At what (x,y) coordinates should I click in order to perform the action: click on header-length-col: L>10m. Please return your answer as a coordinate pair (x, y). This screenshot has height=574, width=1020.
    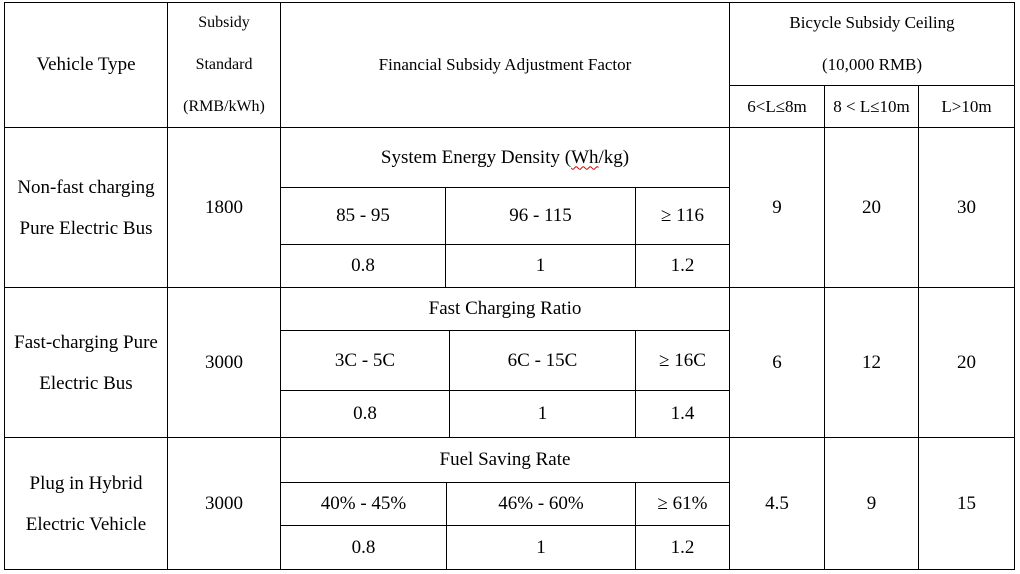
    Looking at the image, I should click on (966, 106).